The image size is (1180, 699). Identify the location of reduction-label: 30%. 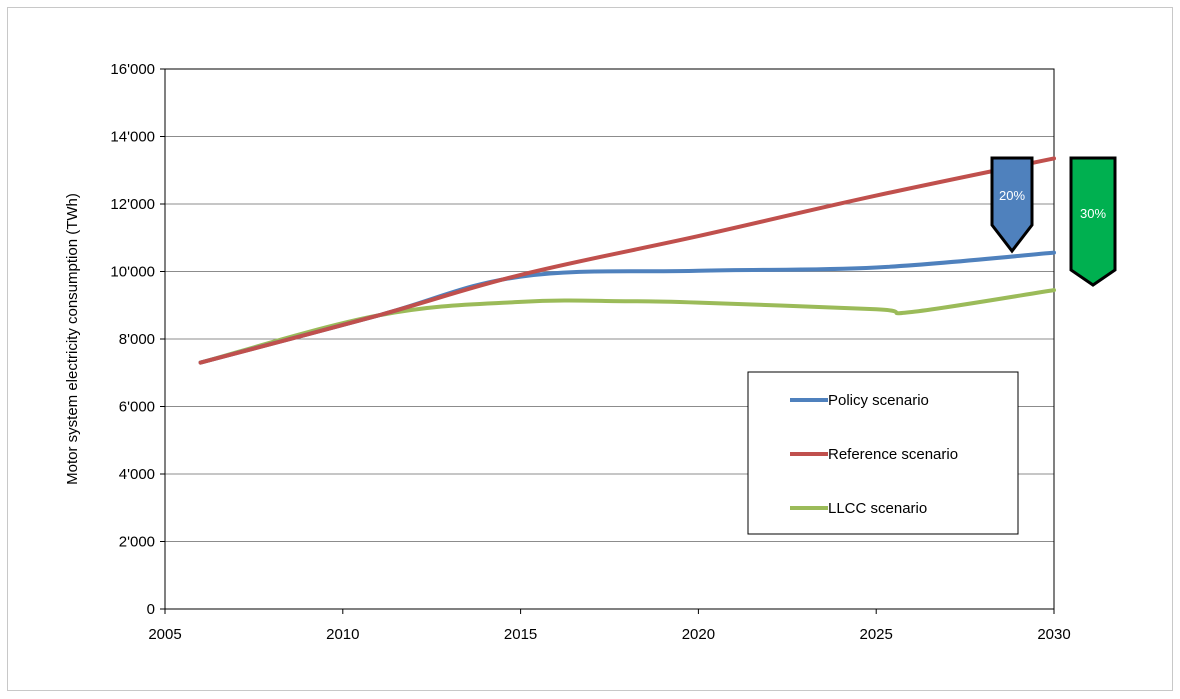
(1093, 213).